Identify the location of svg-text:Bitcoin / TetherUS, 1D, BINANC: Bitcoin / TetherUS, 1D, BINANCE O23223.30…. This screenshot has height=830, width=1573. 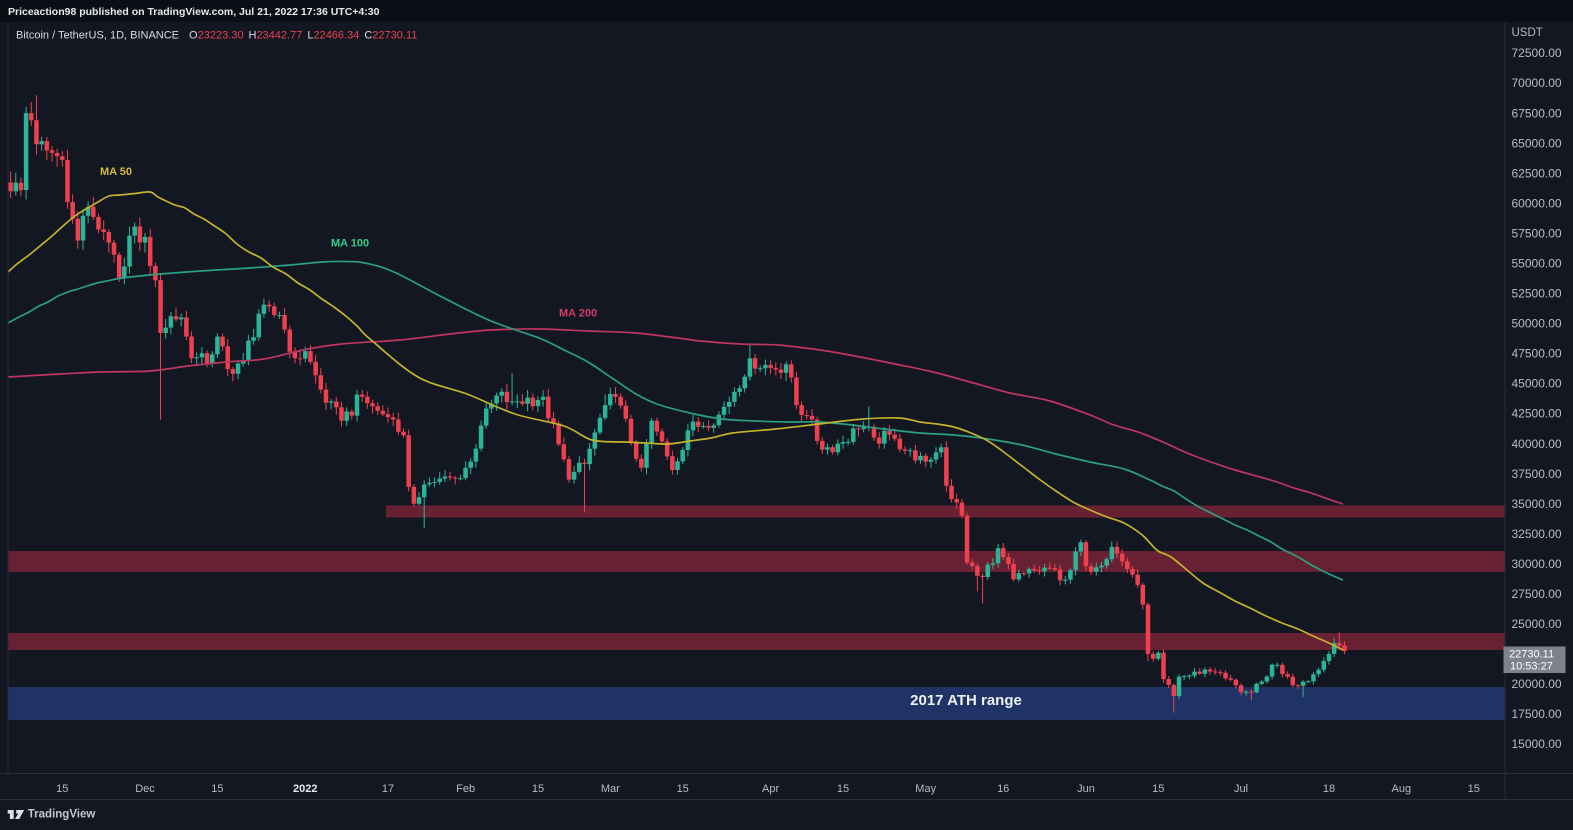
(216, 36).